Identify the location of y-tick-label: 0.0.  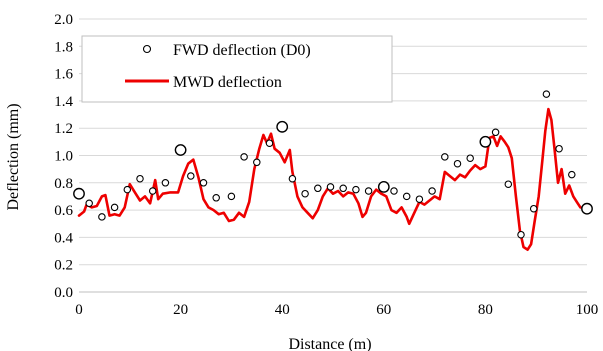
(63, 293).